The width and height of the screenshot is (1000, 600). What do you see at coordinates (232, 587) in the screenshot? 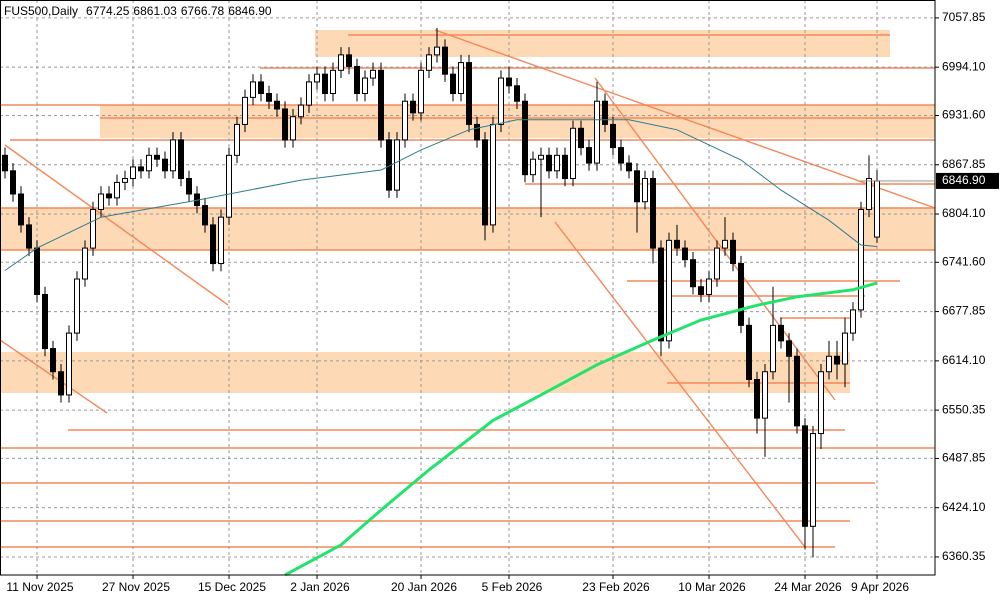
I see `x-tick-label: 15 Dec 2025` at bounding box center [232, 587].